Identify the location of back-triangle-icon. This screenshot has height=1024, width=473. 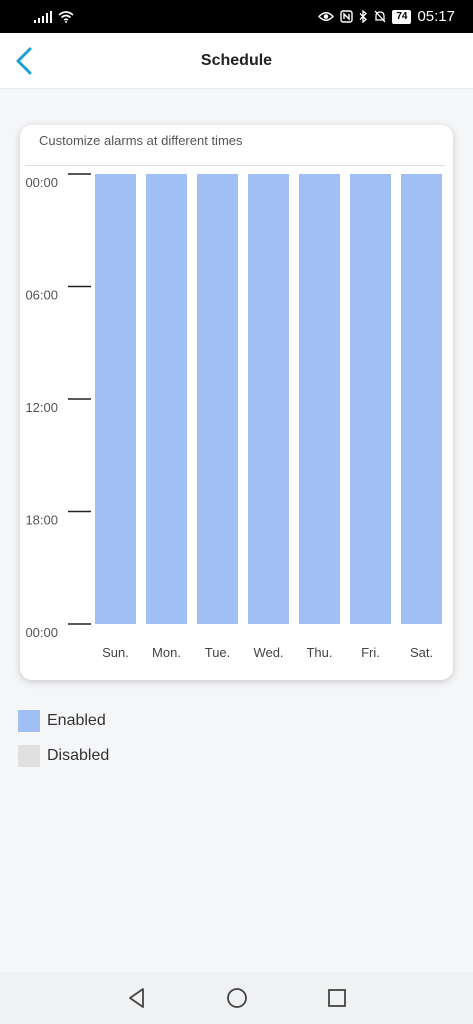
(136, 998).